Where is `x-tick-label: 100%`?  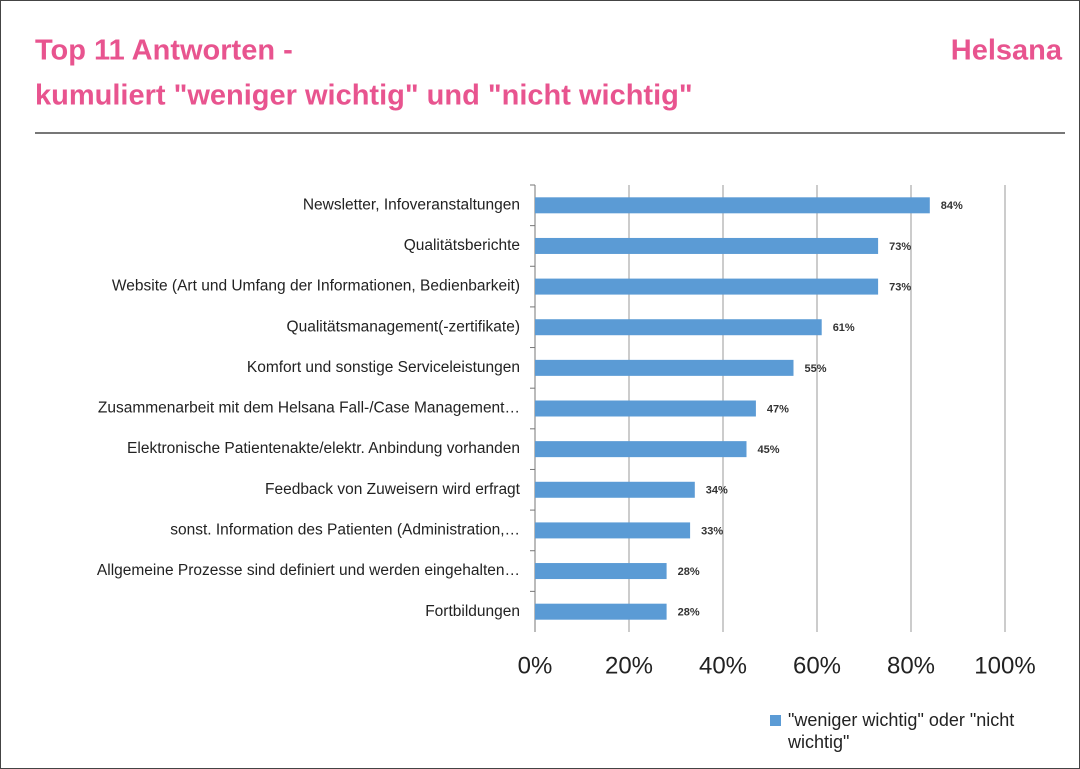 x-tick-label: 100% is located at coordinates (1004, 665).